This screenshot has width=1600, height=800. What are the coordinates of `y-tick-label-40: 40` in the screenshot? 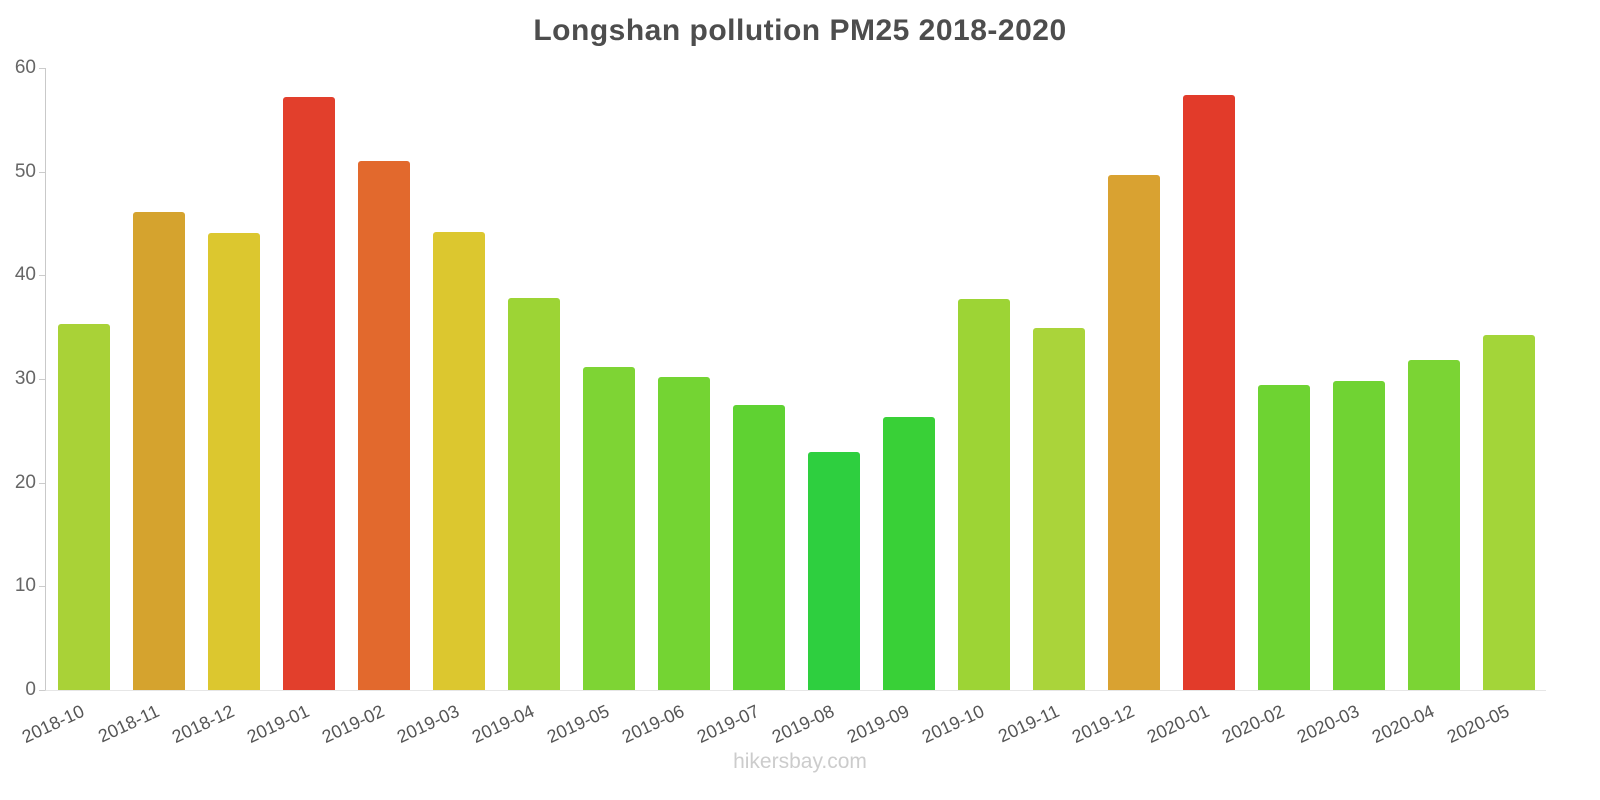 It's located at (25, 275).